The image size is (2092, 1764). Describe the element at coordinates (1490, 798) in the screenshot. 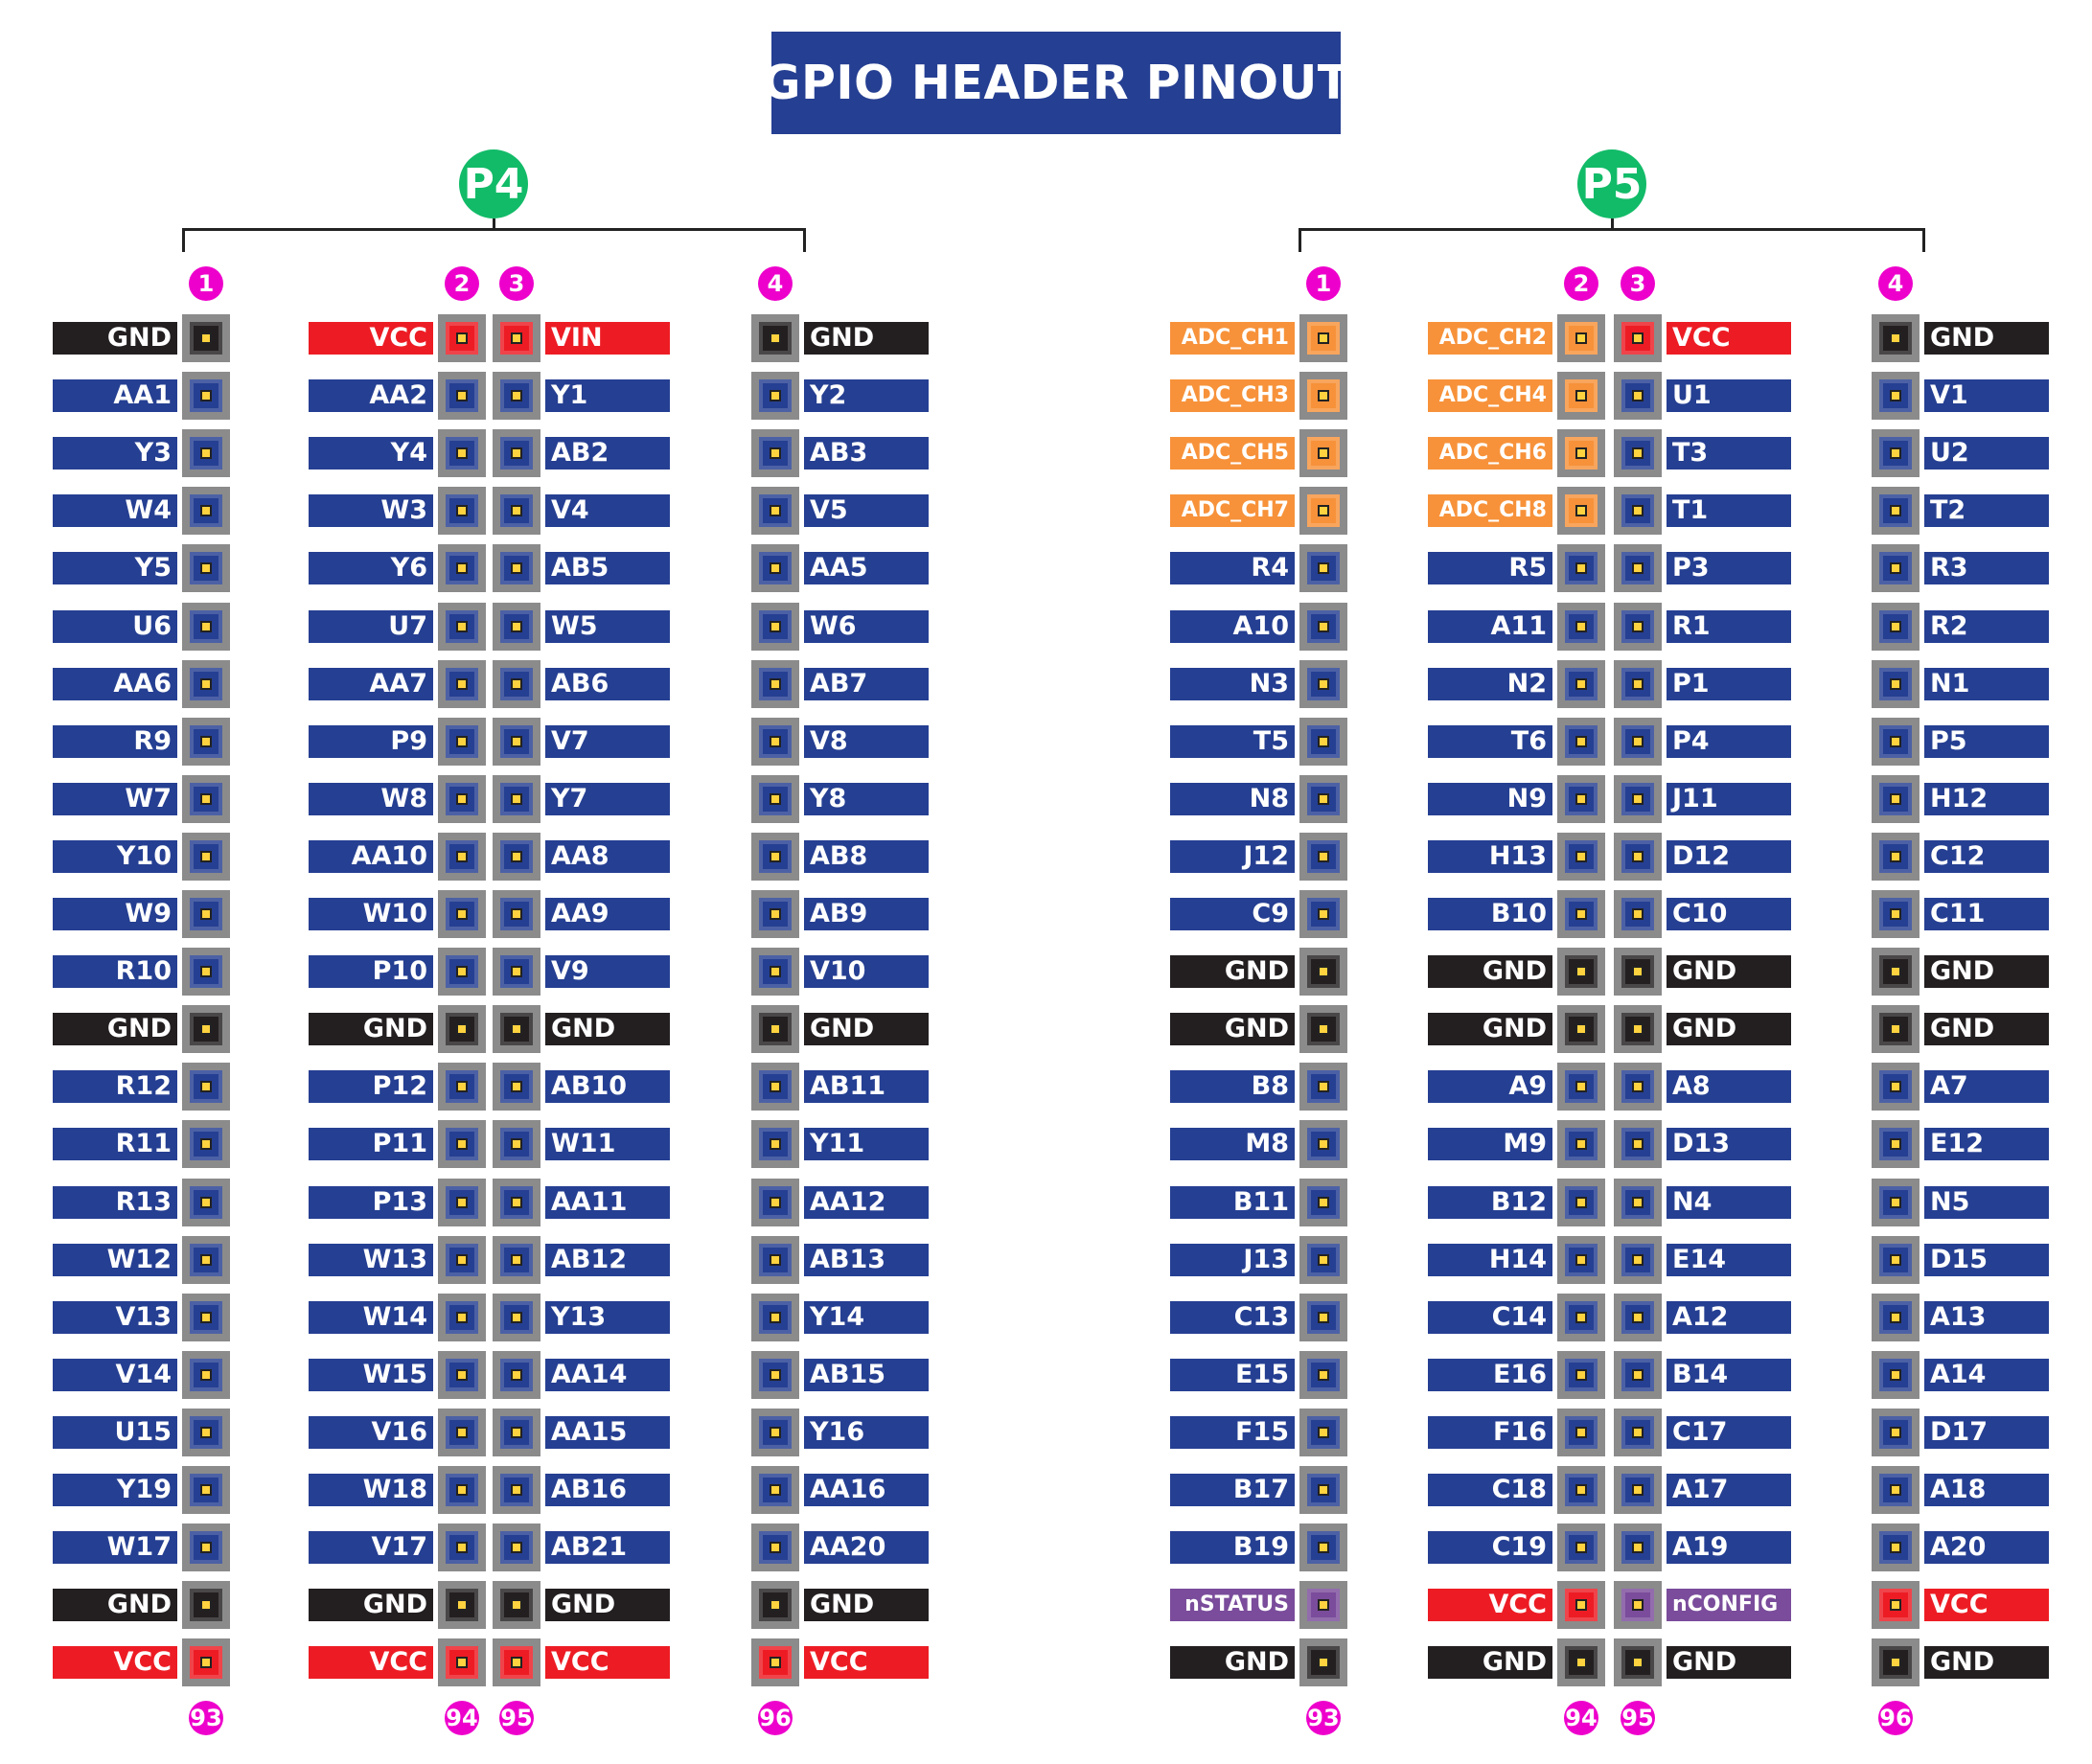

I see `pin-label: N9` at that location.